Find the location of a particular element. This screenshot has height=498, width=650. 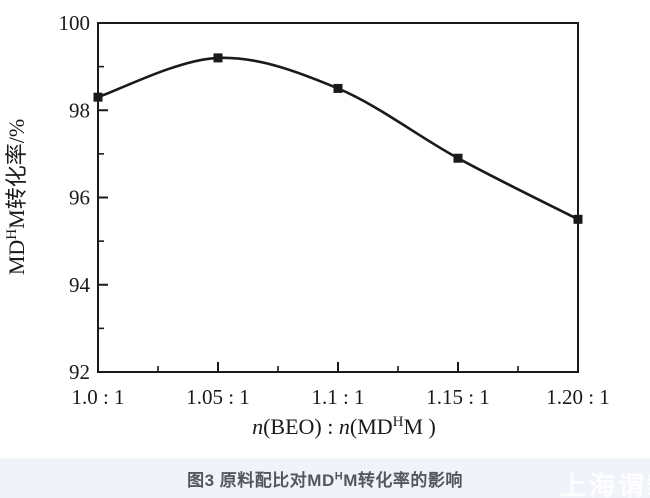

x-tick-label: 1.15 : 1 is located at coordinates (458, 397).